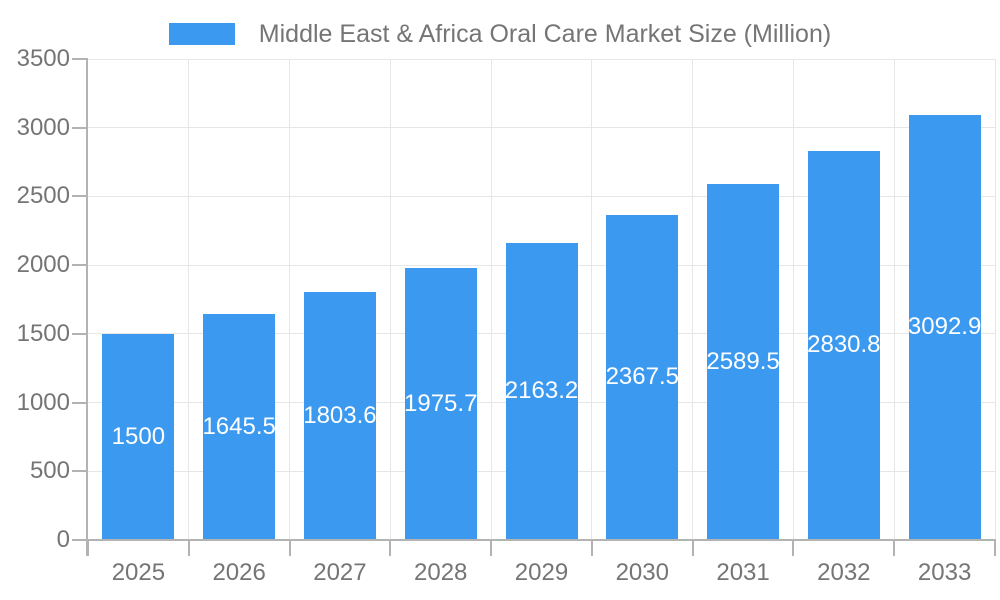 Image resolution: width=1000 pixels, height=600 pixels. I want to click on y-axis-tick-label: 1000, so click(43, 402).